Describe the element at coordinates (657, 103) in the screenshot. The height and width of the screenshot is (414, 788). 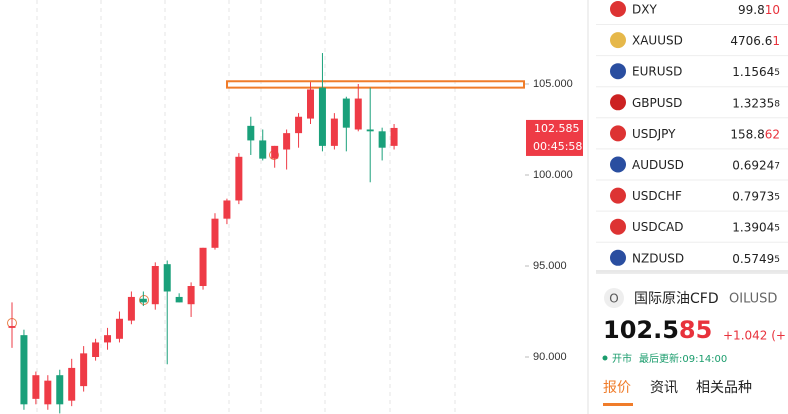
I see `watch-symbol: GBPUSD` at that location.